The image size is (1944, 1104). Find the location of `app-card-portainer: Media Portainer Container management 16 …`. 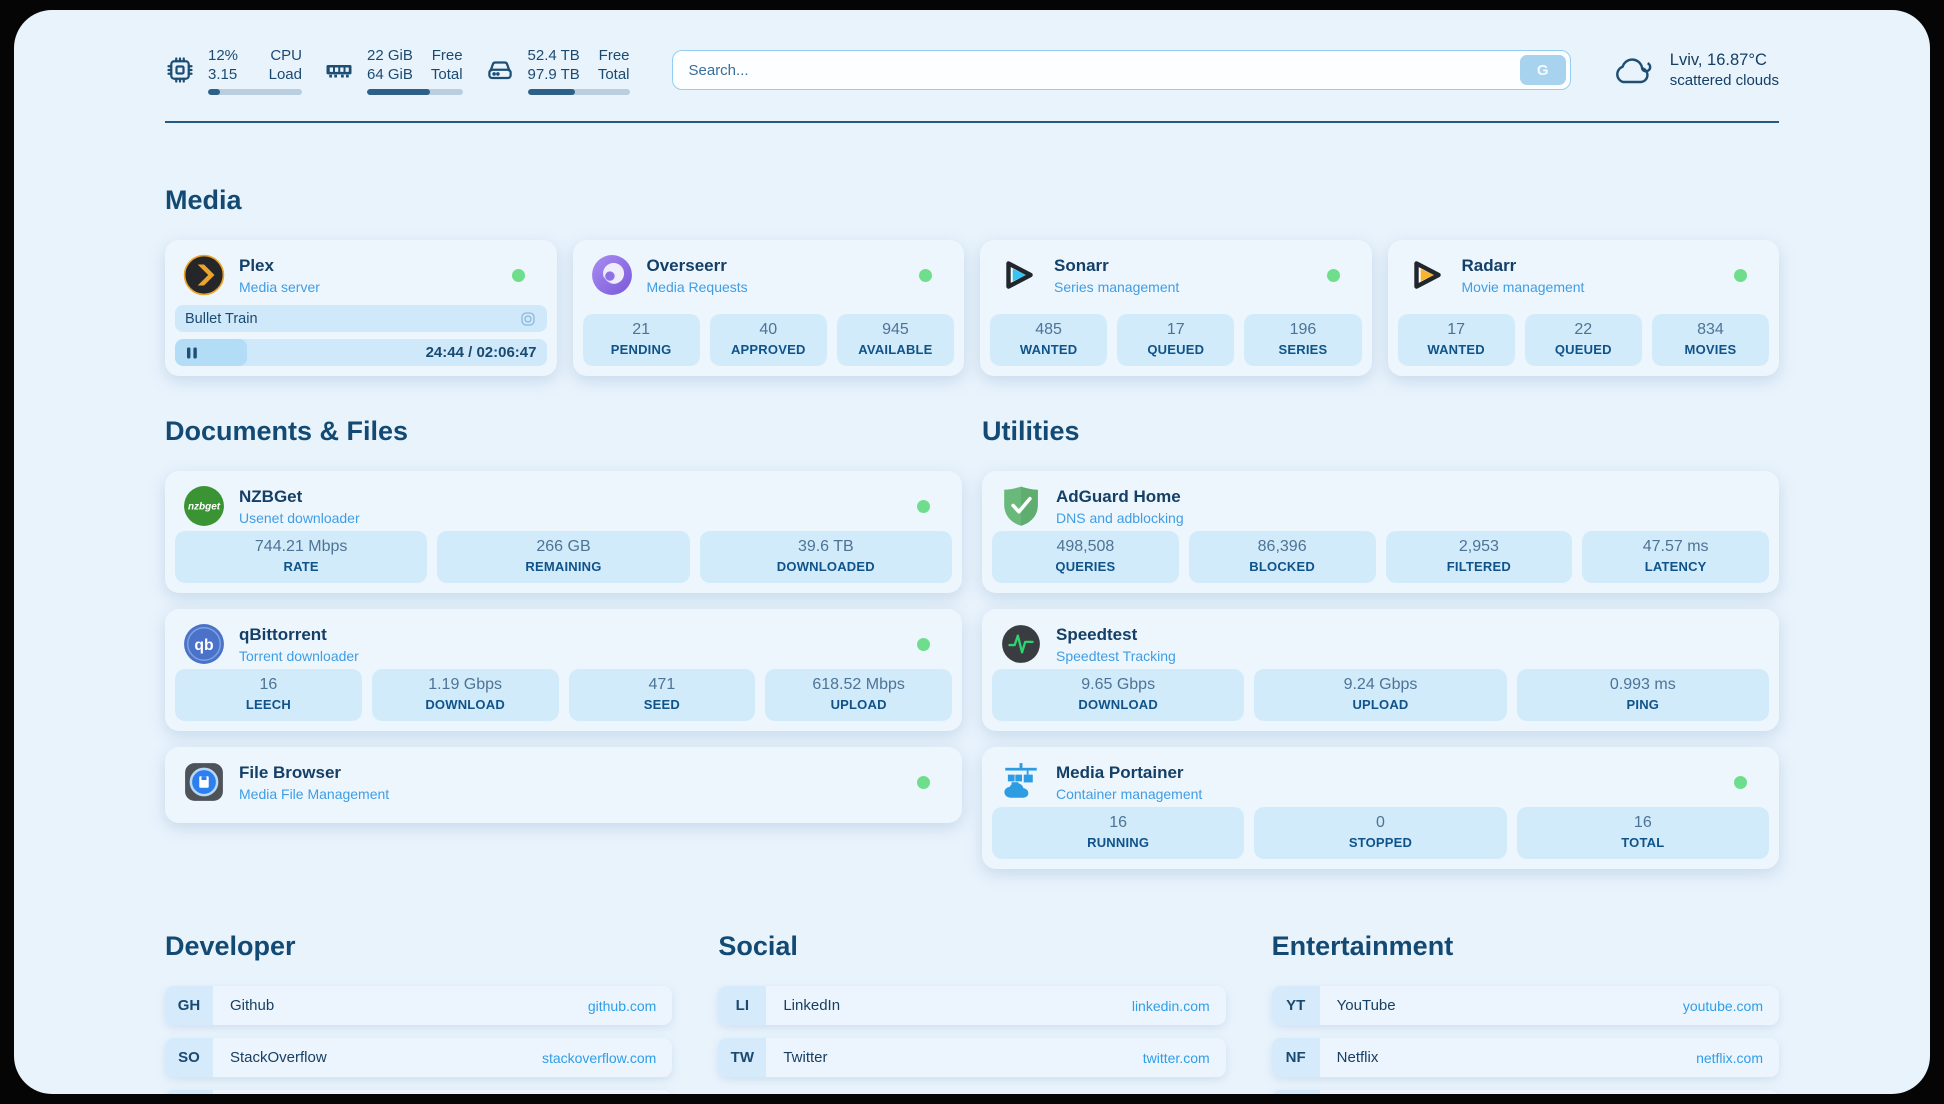

app-card-portainer: Media Portainer Container management 16 … is located at coordinates (1380, 808).